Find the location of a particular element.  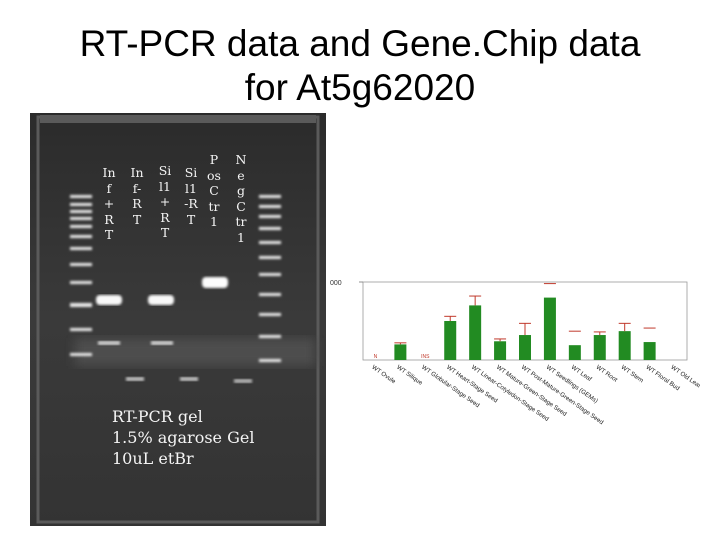

slide-title-line-2: for At5g62020 is located at coordinates (360, 87).